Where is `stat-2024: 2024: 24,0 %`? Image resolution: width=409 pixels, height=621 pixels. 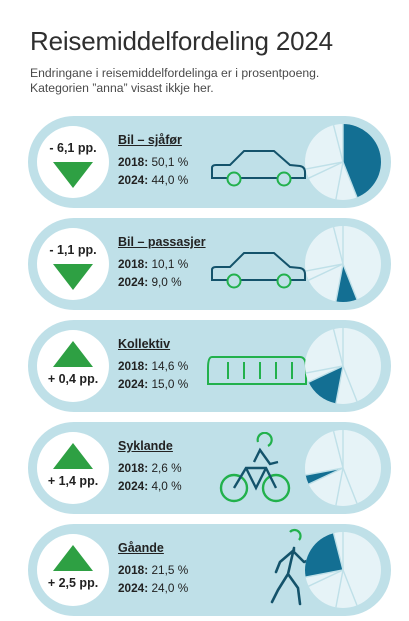 stat-2024: 2024: 24,0 % is located at coordinates (153, 588).